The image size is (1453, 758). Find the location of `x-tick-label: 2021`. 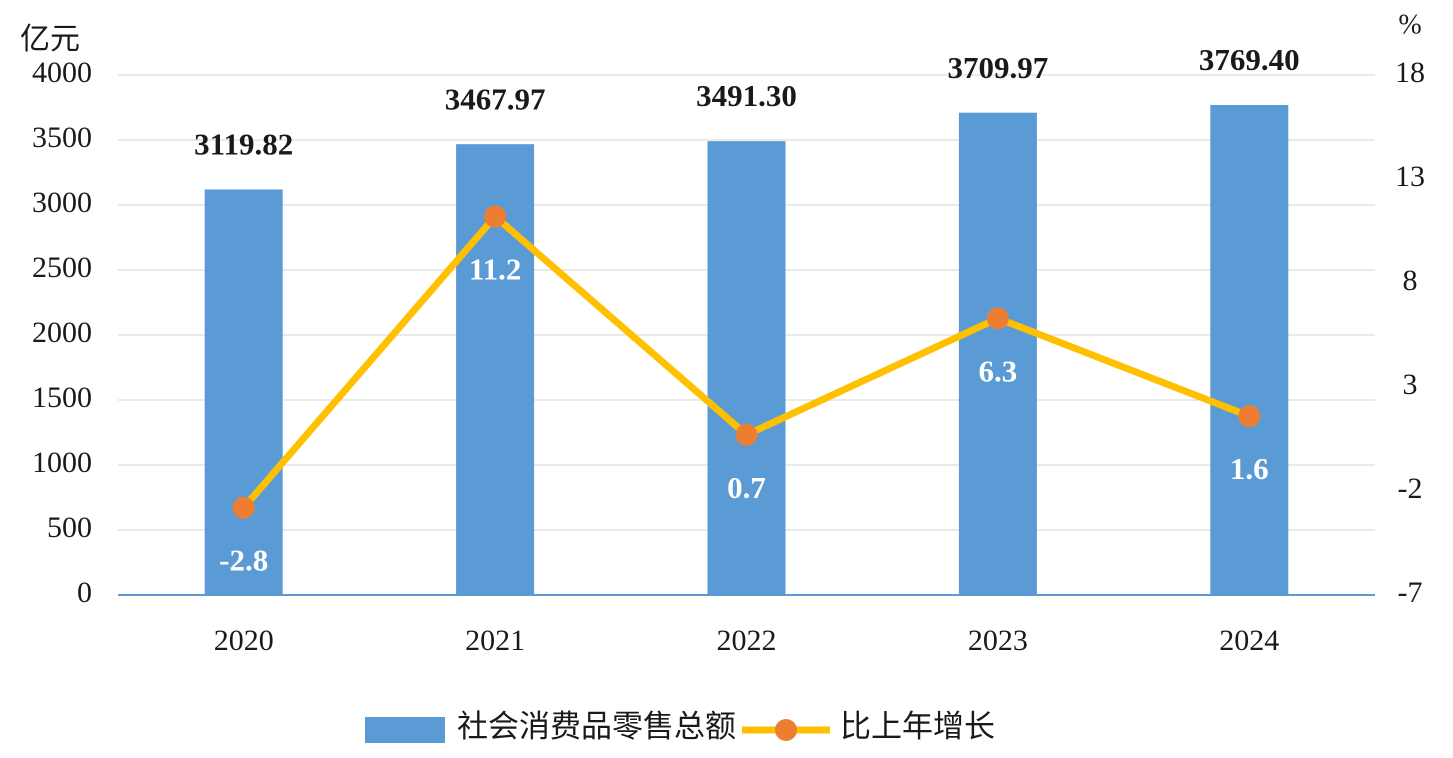

x-tick-label: 2021 is located at coordinates (495, 640).